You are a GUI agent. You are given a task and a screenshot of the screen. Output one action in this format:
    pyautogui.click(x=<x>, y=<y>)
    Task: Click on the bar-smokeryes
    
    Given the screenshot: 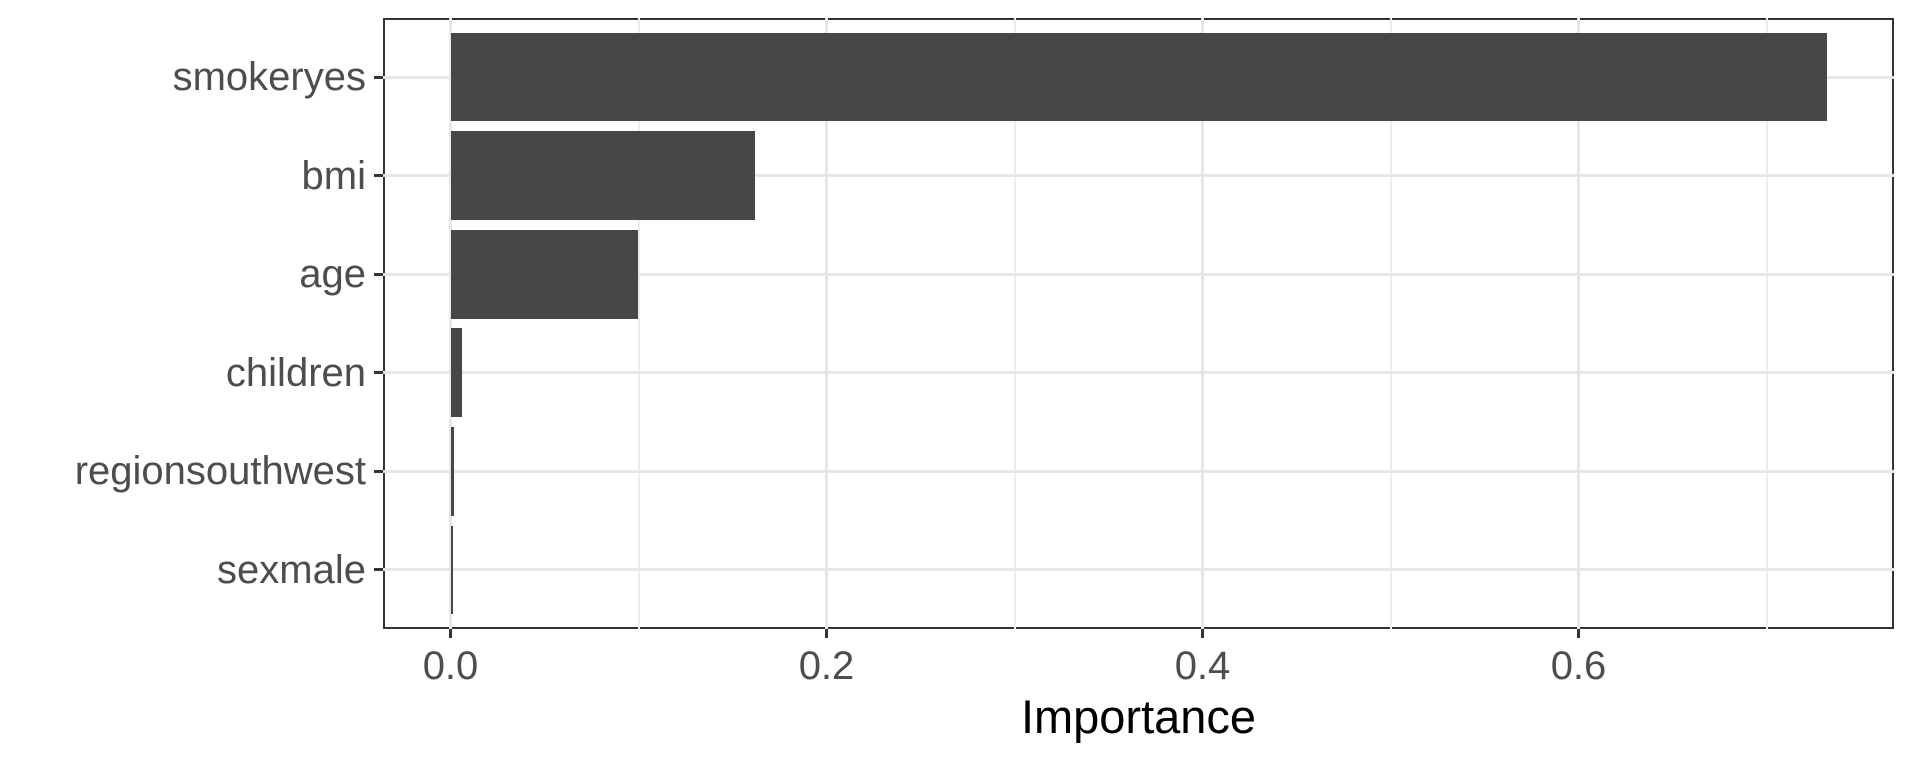 What is the action you would take?
    pyautogui.click(x=1138, y=77)
    